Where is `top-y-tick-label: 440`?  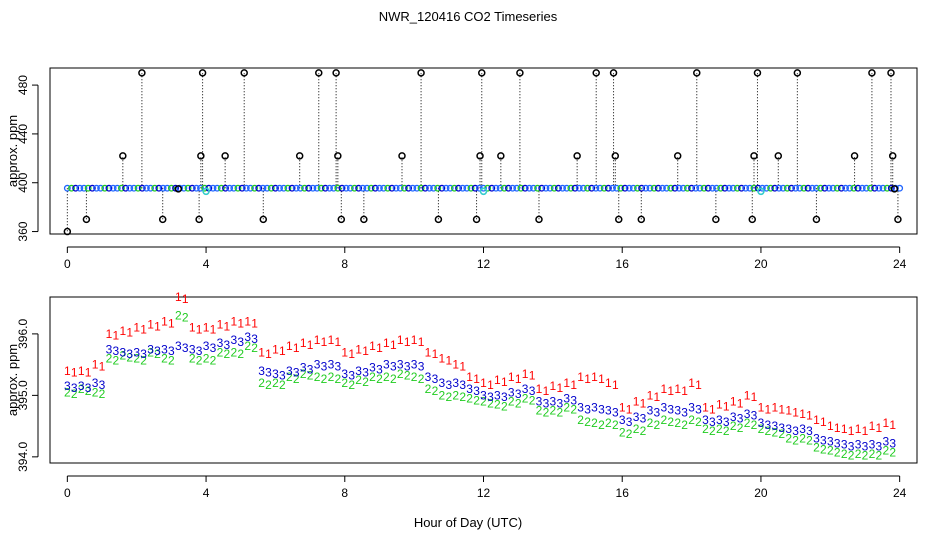
top-y-tick-label: 440 is located at coordinates (23, 134).